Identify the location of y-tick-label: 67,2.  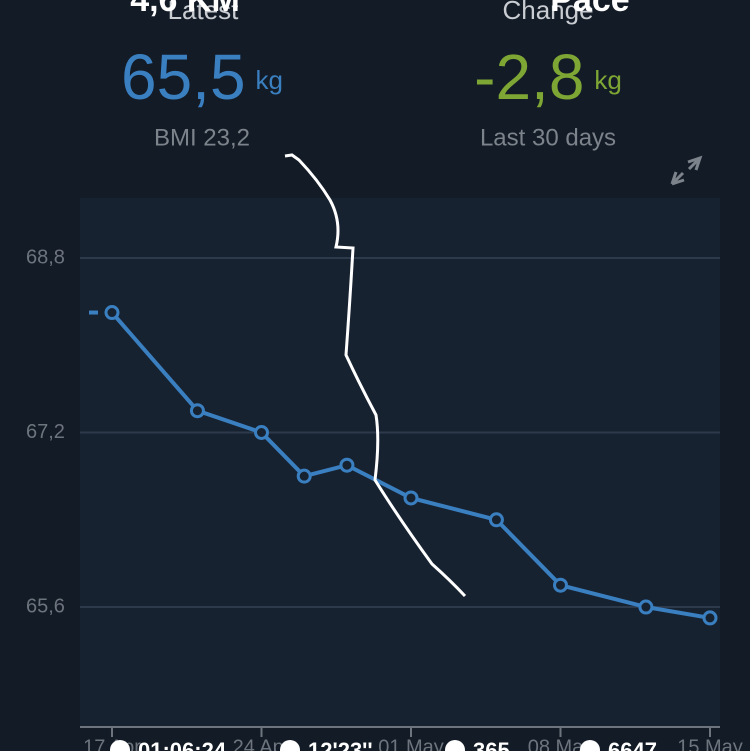
(45, 432).